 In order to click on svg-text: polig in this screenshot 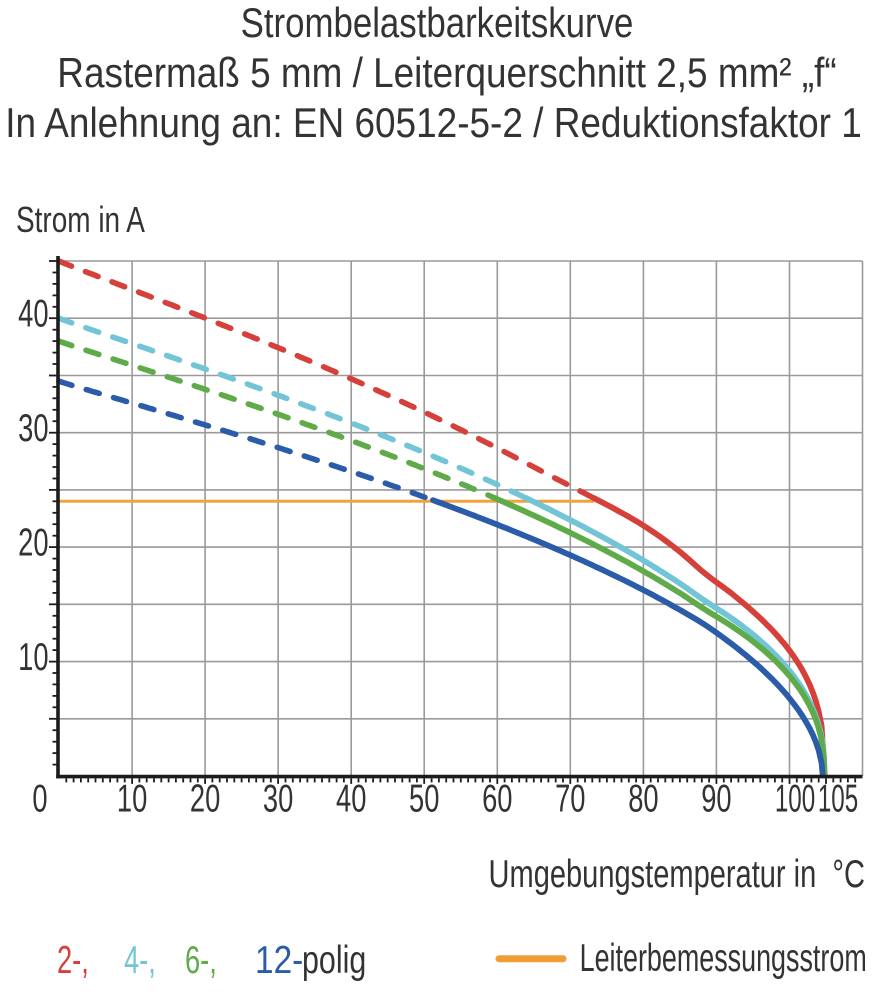, I will do `click(334, 959)`.